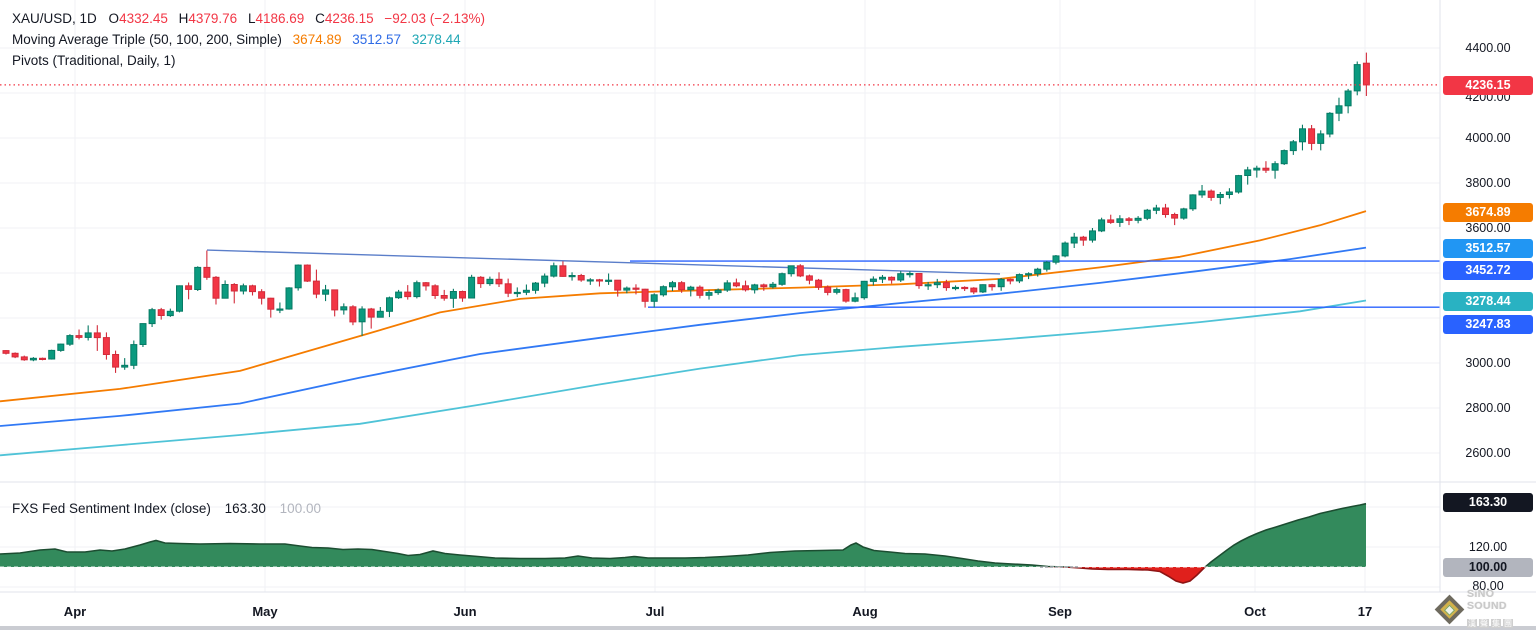  Describe the element at coordinates (75, 611) in the screenshot. I see `time-axis-label: Apr` at that location.